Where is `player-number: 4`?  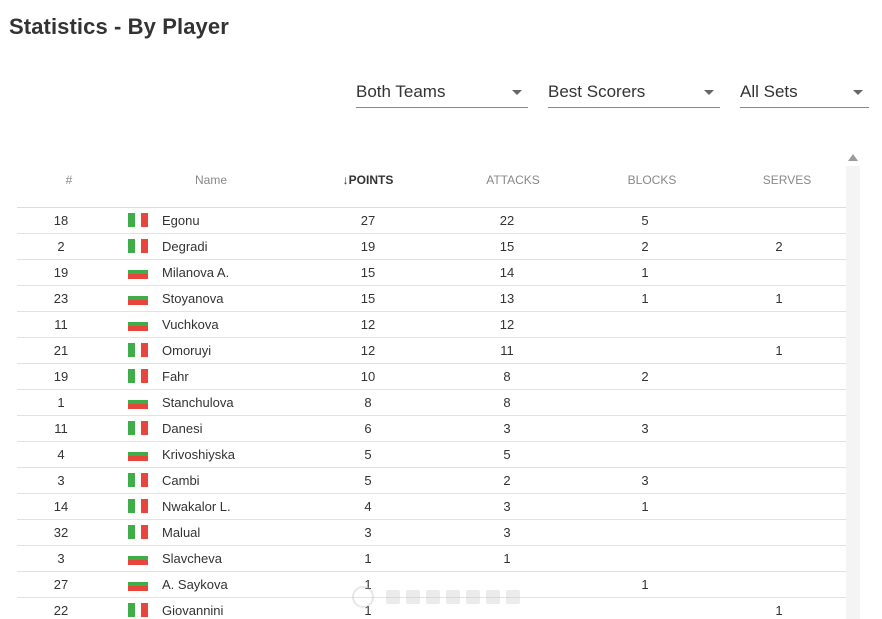 player-number: 4 is located at coordinates (61, 454).